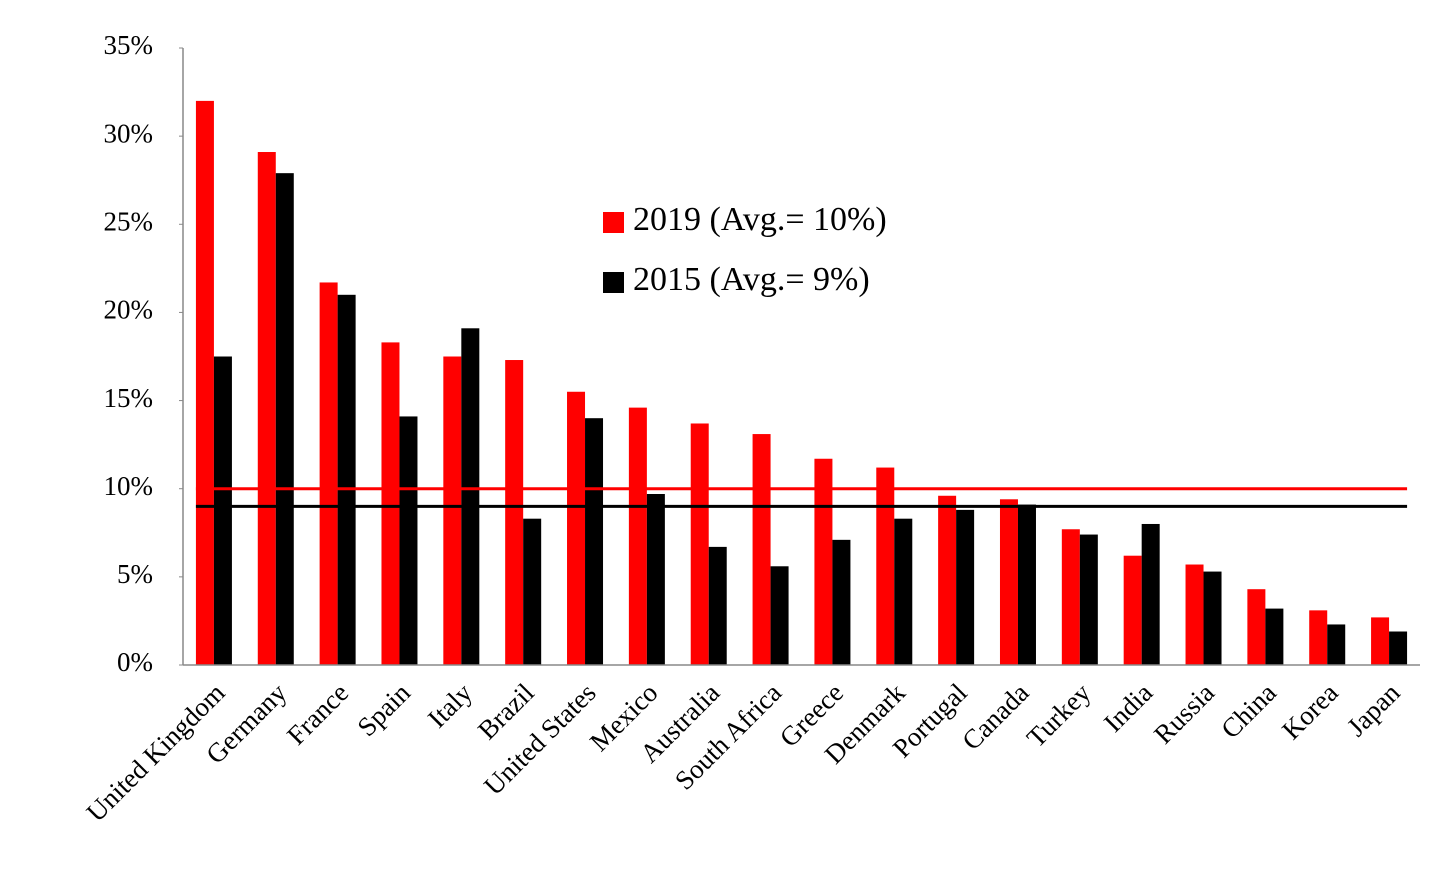 This screenshot has width=1456, height=883. Describe the element at coordinates (751, 279) in the screenshot. I see `legend-label: 2015 (Avg.= 9%)` at that location.